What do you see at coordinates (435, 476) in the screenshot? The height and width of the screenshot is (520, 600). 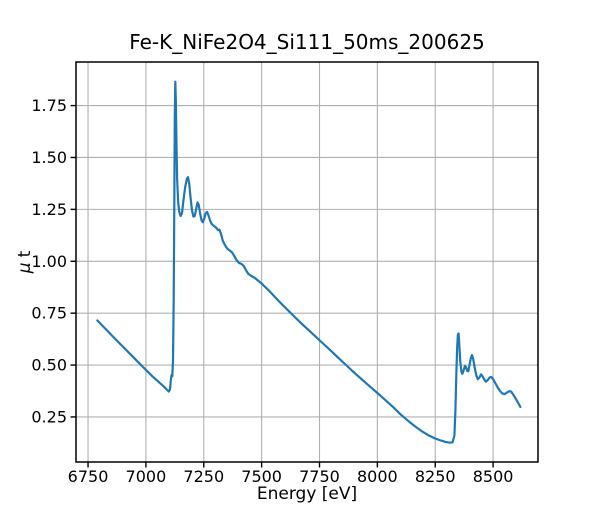 I see `x-tick-label: 8250` at bounding box center [435, 476].